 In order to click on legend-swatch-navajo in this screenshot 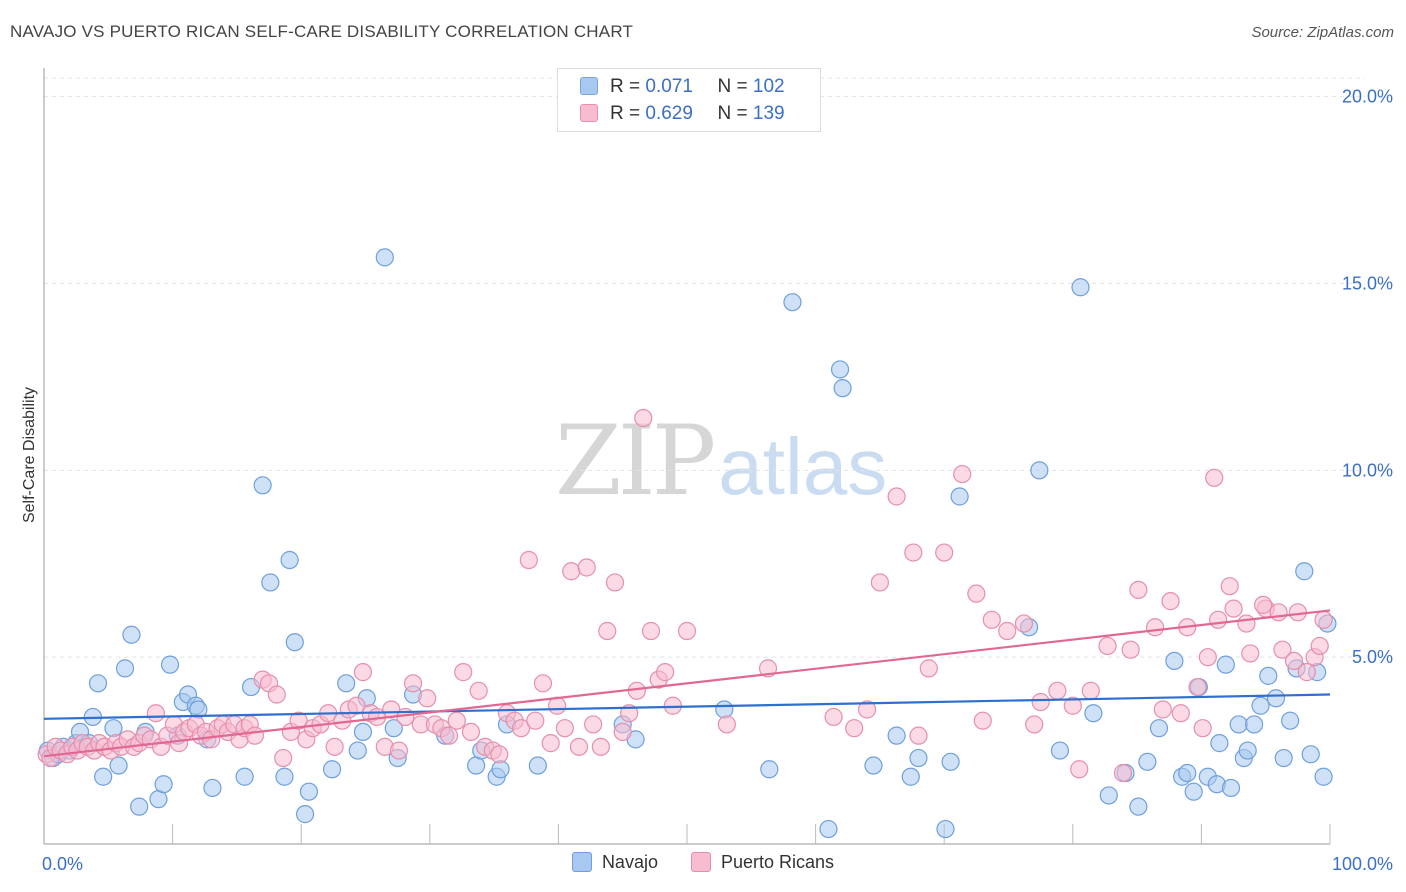, I will do `click(581, 862)`.